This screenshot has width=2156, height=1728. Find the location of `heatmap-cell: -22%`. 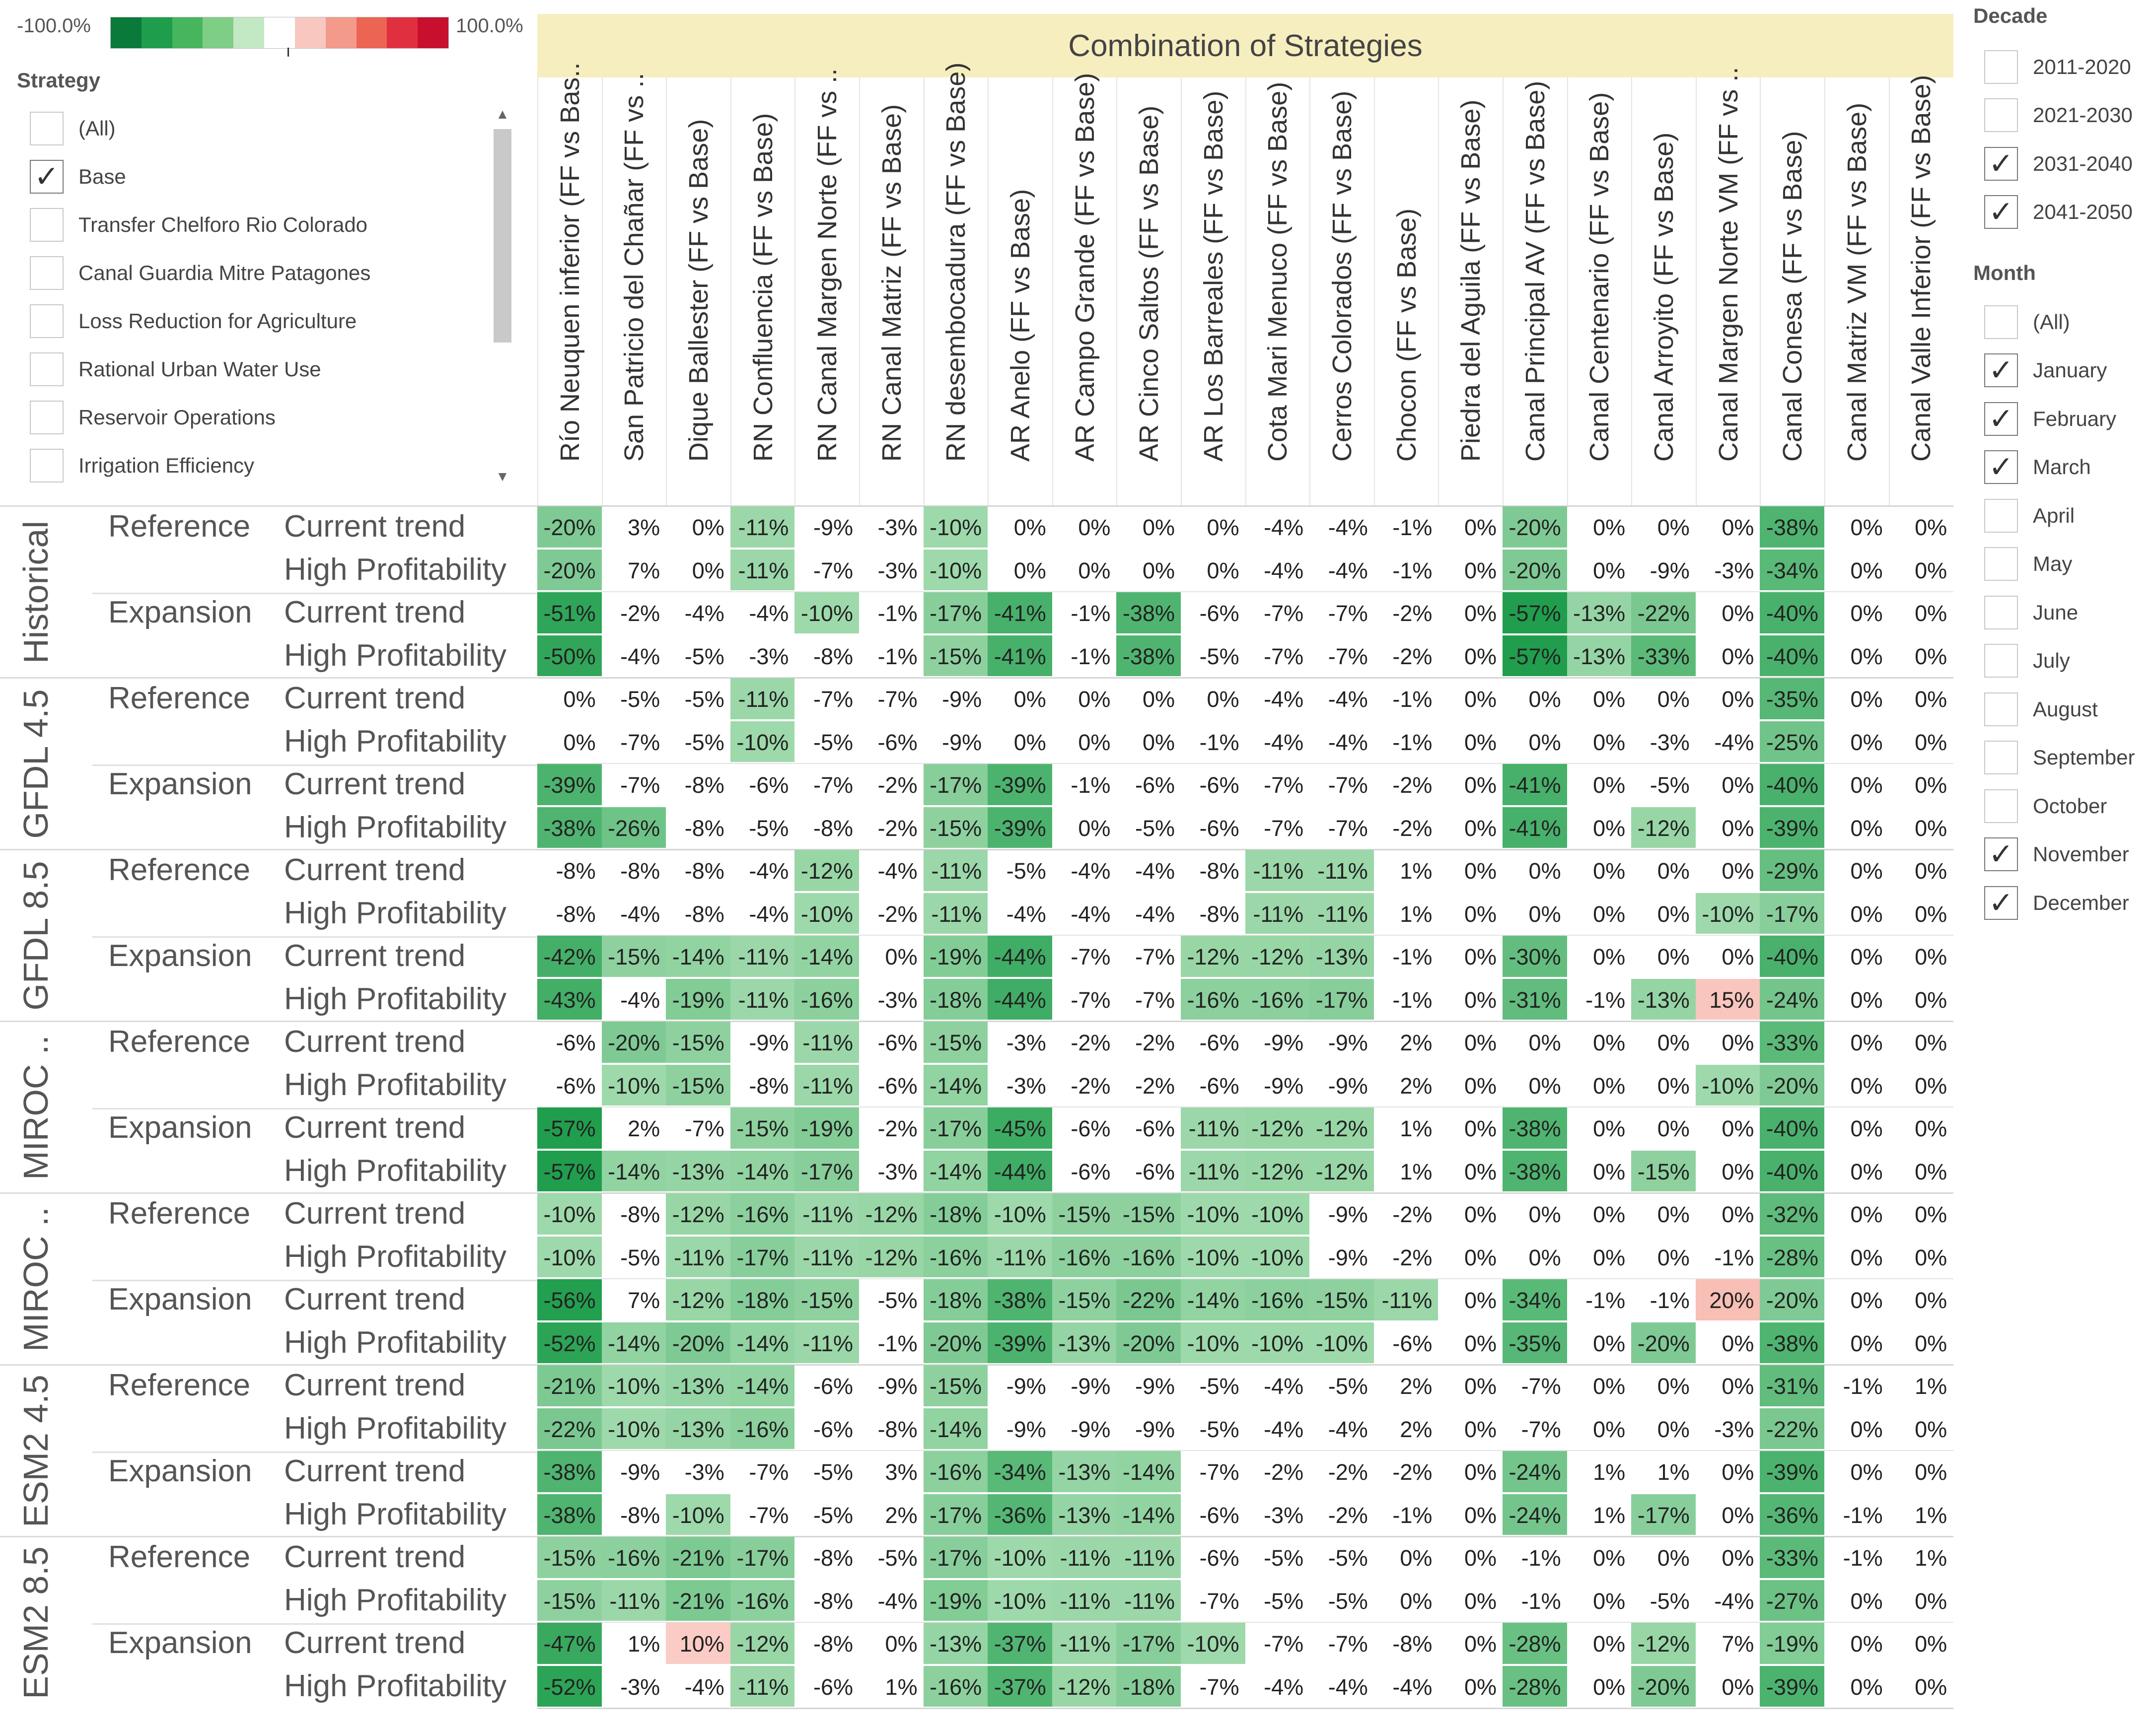

heatmap-cell: -22% is located at coordinates (1664, 613).